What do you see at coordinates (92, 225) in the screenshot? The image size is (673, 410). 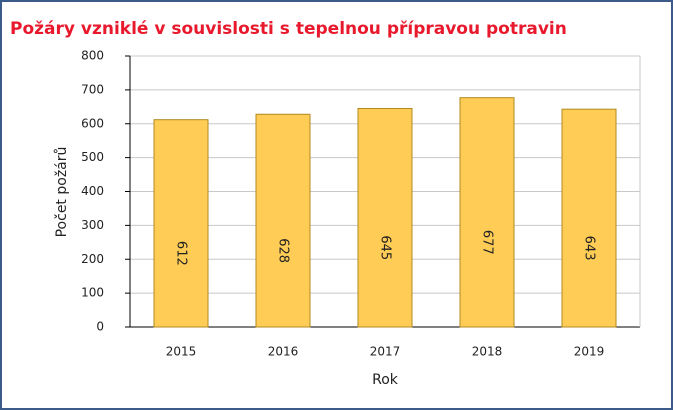 I see `y-tick-label: 300` at bounding box center [92, 225].